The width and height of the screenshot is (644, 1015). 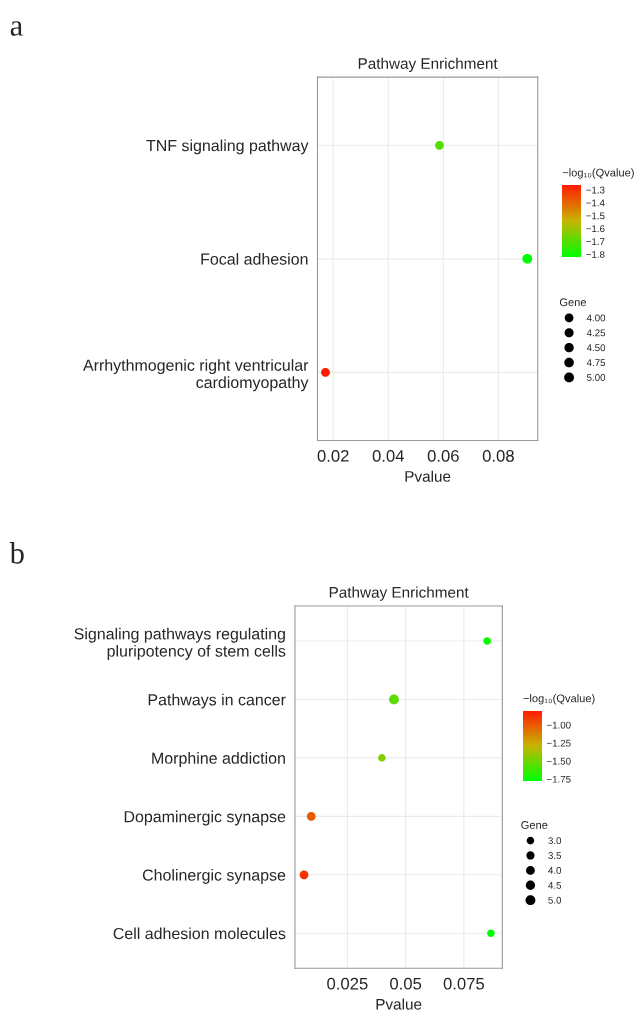 I want to click on x-tick-label: 0.075, so click(x=464, y=983).